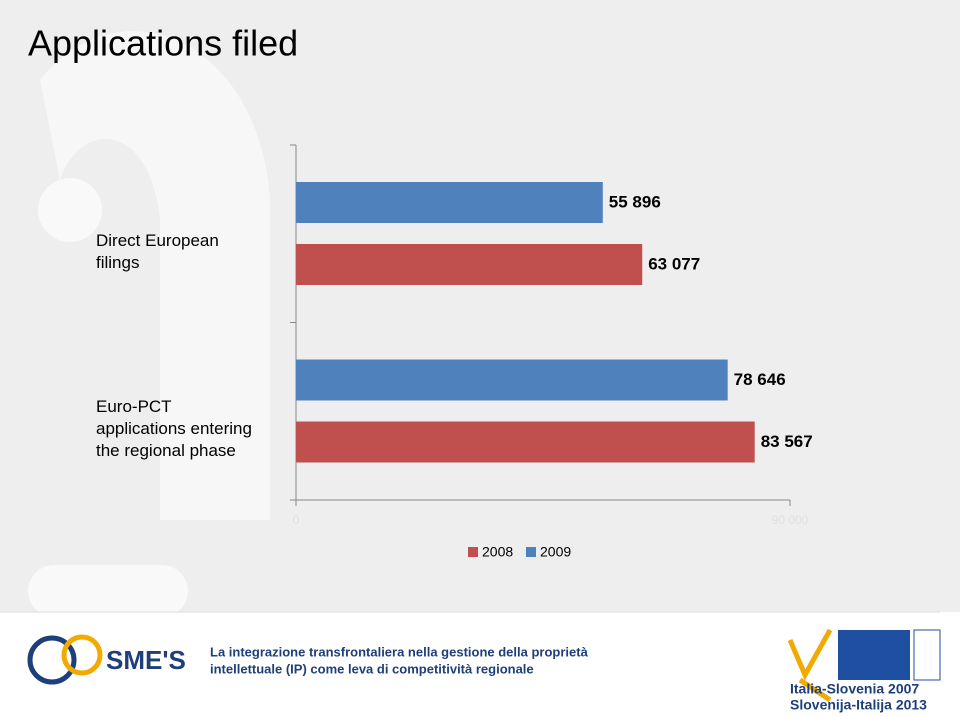 This screenshot has width=960, height=717. I want to click on category-label: Direct European filings, so click(157, 251).